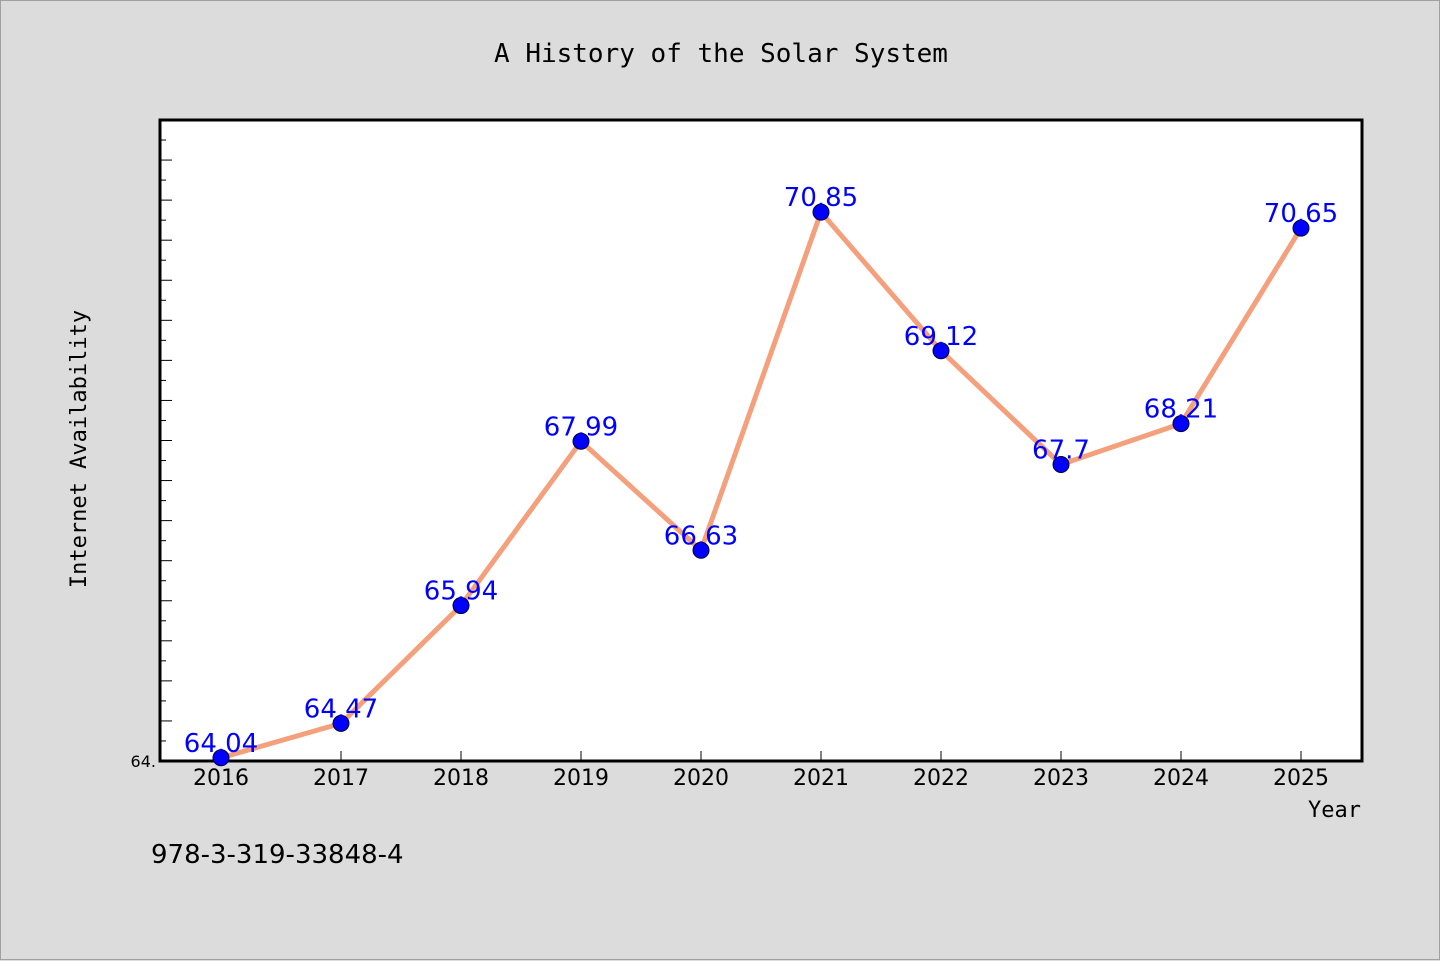 Image resolution: width=1440 pixels, height=961 pixels. I want to click on data-label: 68.21, so click(1181, 410).